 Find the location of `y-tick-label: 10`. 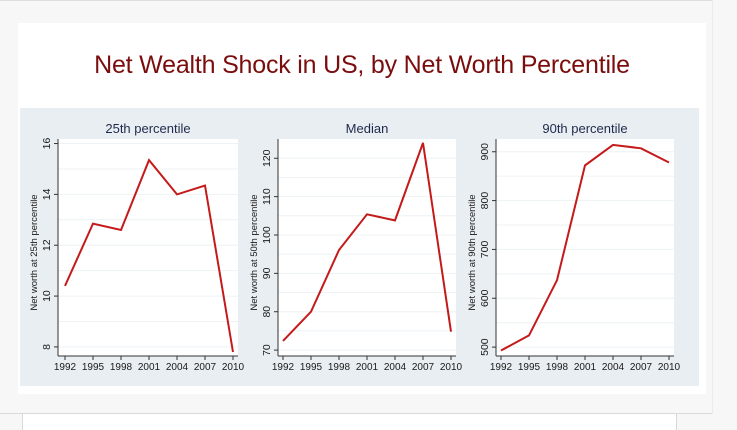

y-tick-label: 10 is located at coordinates (47, 296).